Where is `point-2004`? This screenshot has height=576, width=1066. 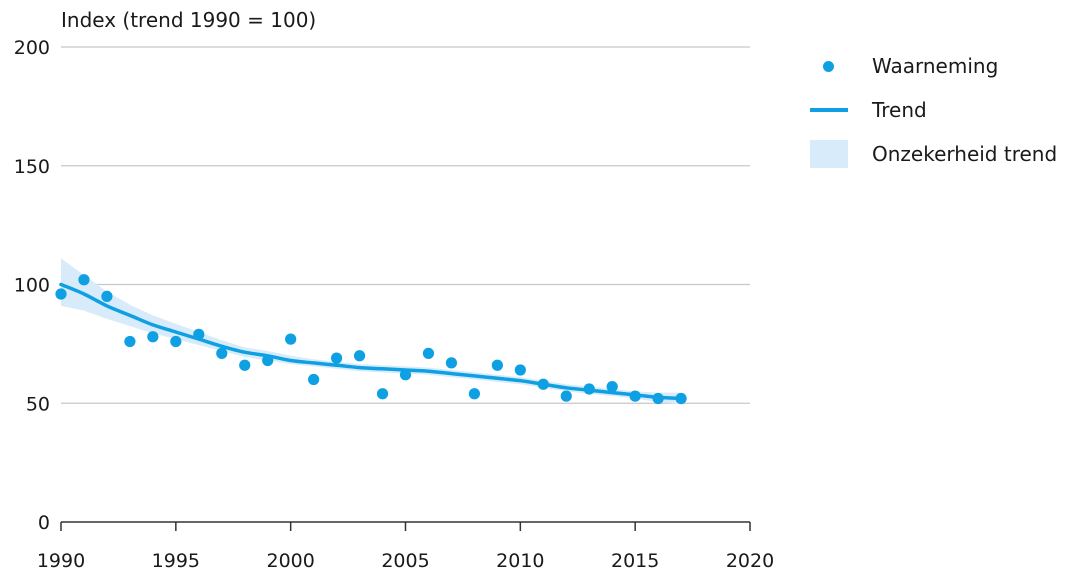
point-2004 is located at coordinates (382, 394).